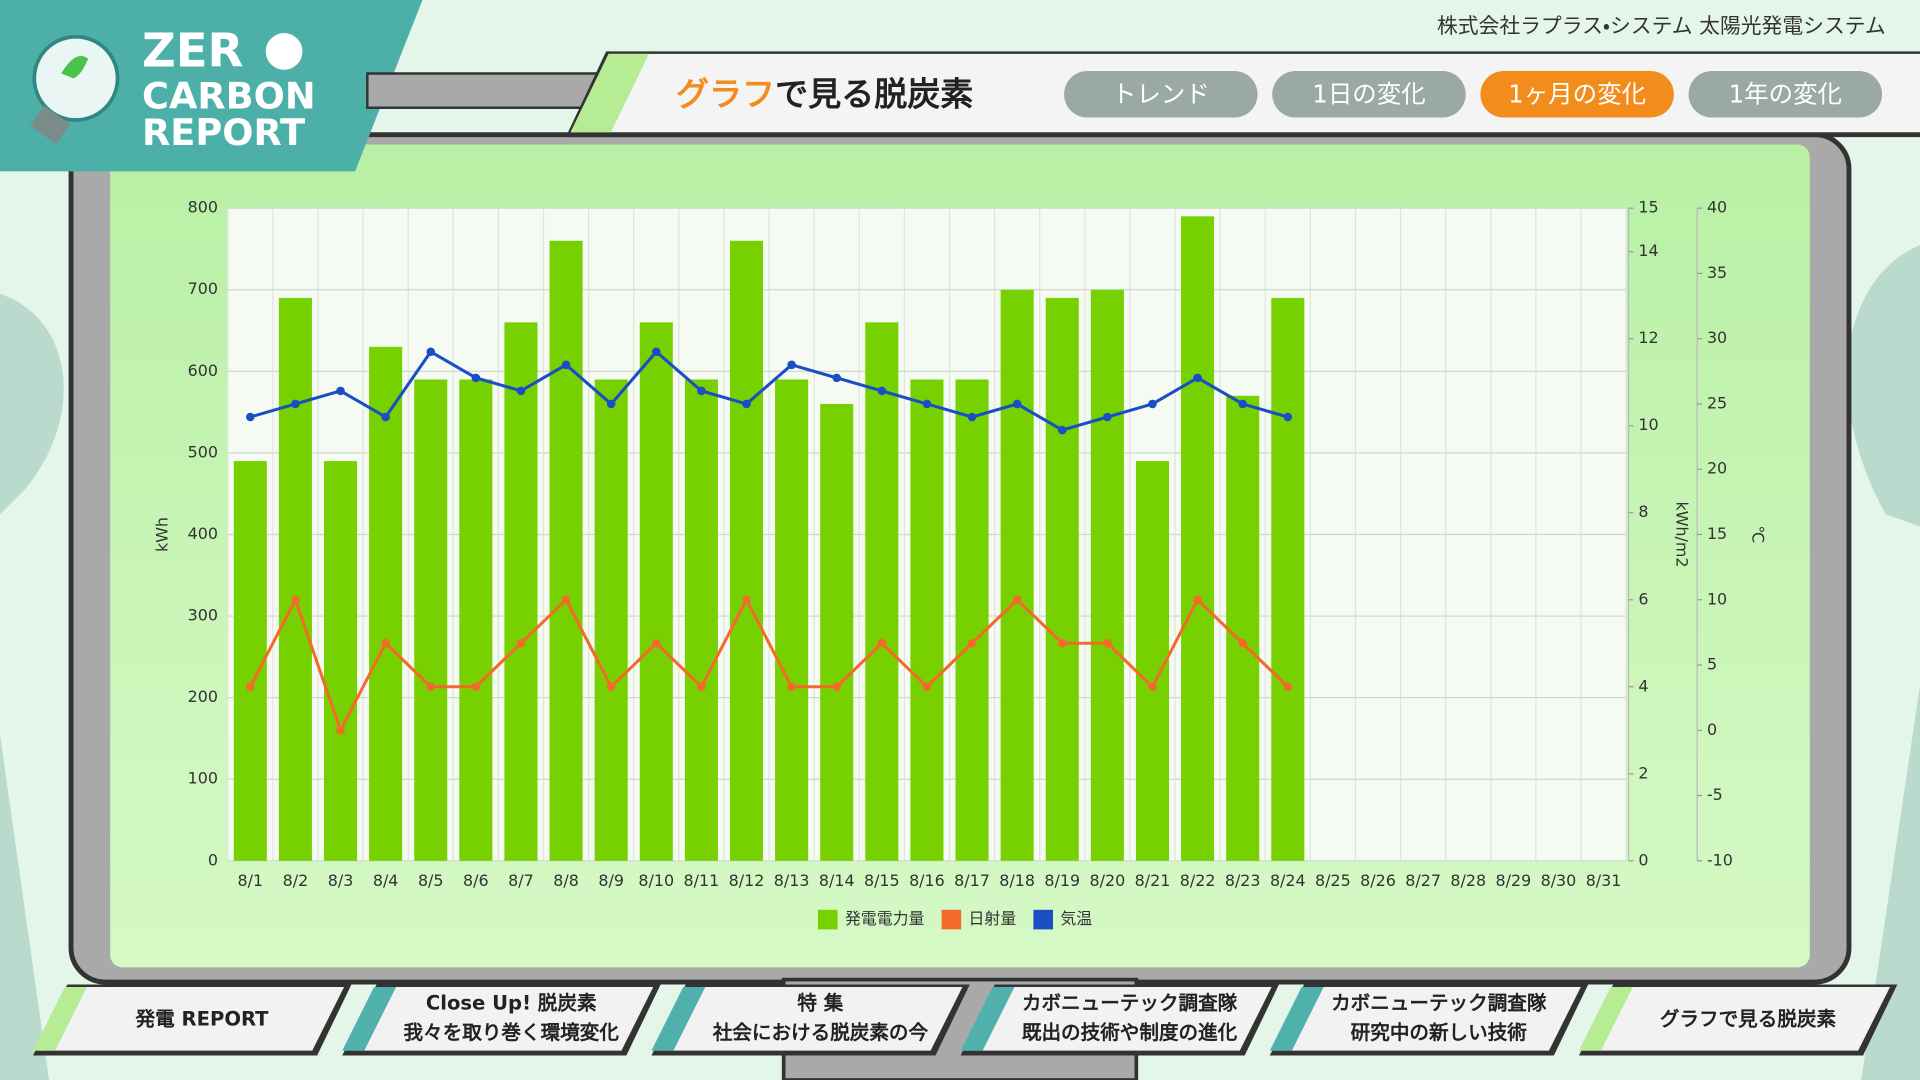  What do you see at coordinates (203, 370) in the screenshot?
I see `y-tick-label: 600` at bounding box center [203, 370].